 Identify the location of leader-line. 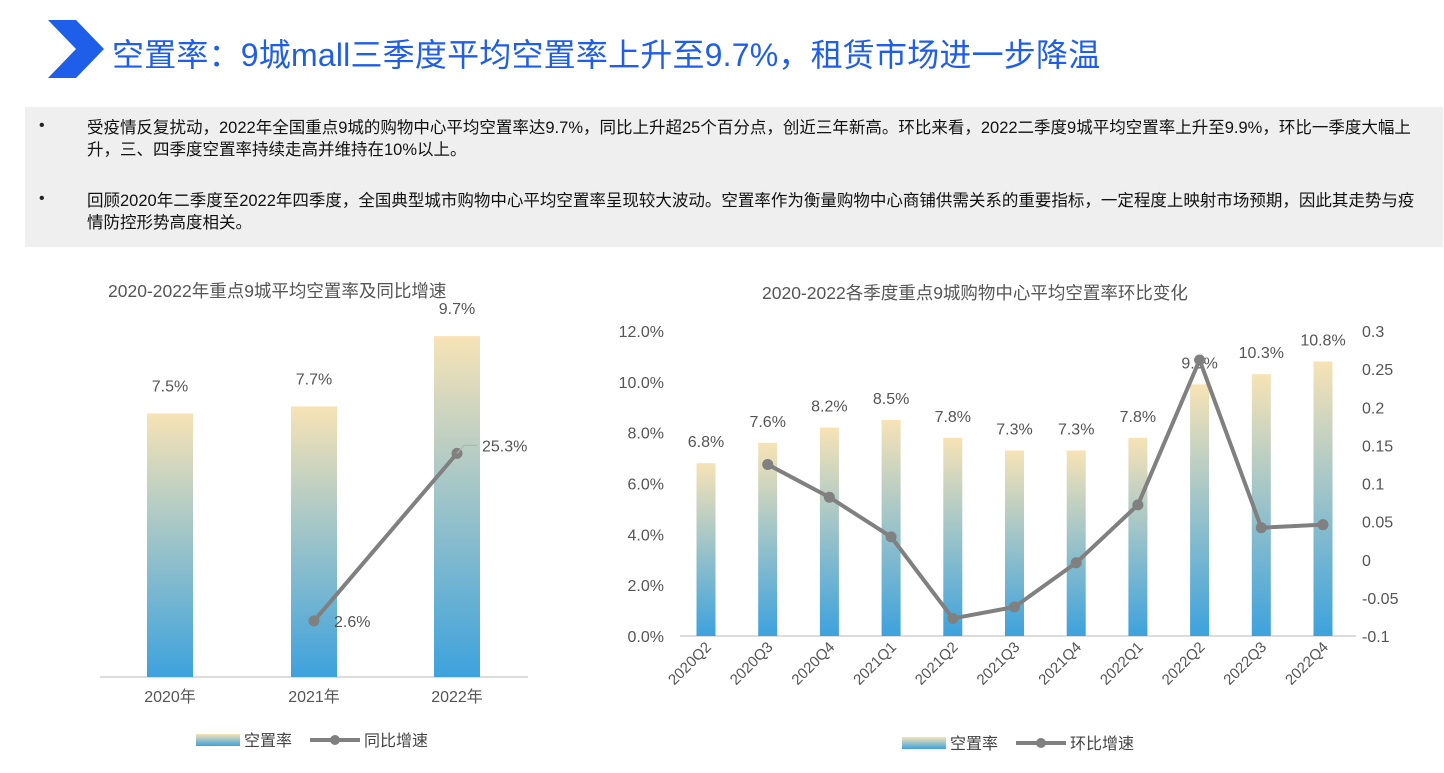
(466, 449).